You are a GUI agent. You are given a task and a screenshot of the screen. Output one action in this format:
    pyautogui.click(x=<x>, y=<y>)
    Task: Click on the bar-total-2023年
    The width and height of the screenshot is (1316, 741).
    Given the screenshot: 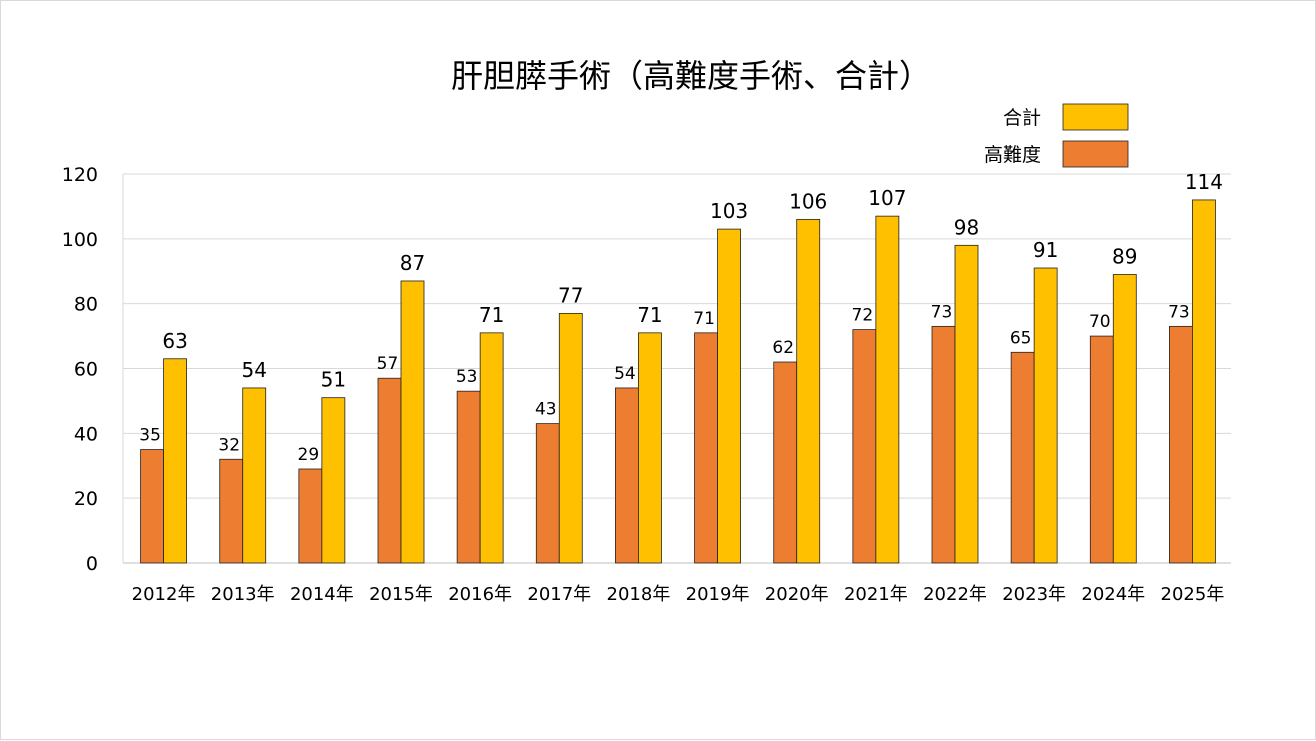 What is the action you would take?
    pyautogui.click(x=1045, y=415)
    